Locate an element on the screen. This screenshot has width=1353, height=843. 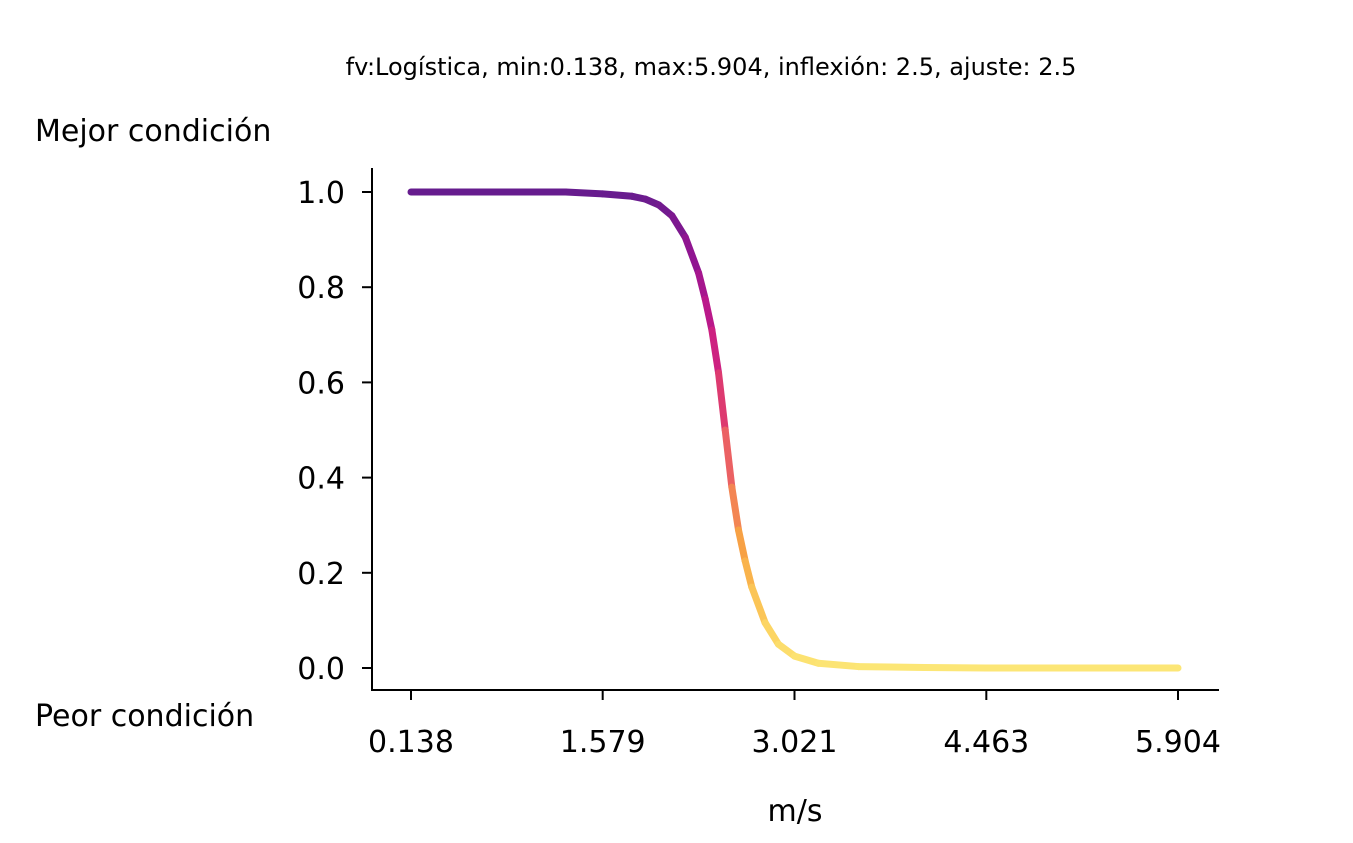
y-tick-label: 0.0 is located at coordinates (321, 669).